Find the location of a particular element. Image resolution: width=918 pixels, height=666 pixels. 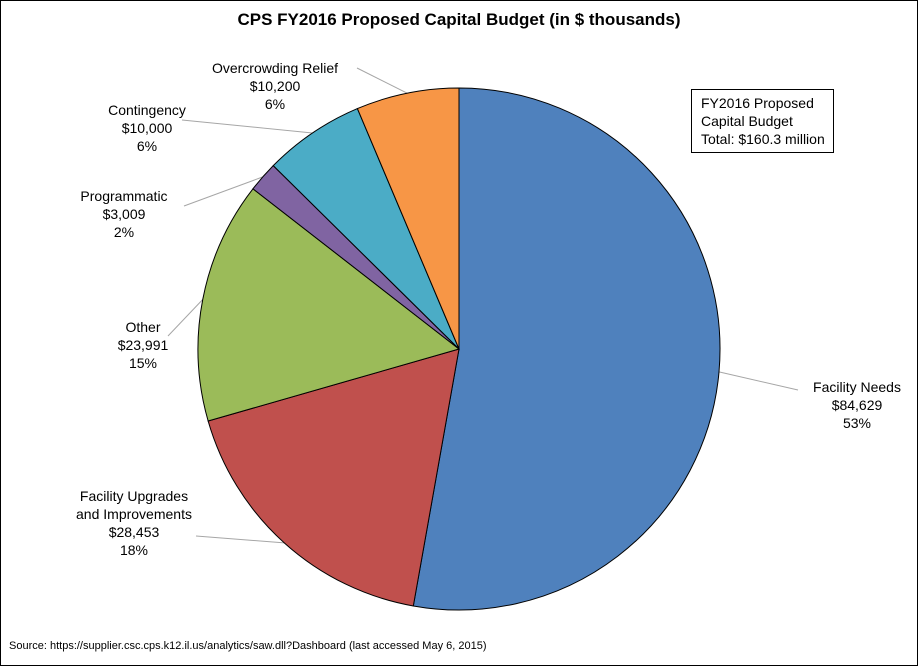

slice-label-value: $10,200 is located at coordinates (275, 86).